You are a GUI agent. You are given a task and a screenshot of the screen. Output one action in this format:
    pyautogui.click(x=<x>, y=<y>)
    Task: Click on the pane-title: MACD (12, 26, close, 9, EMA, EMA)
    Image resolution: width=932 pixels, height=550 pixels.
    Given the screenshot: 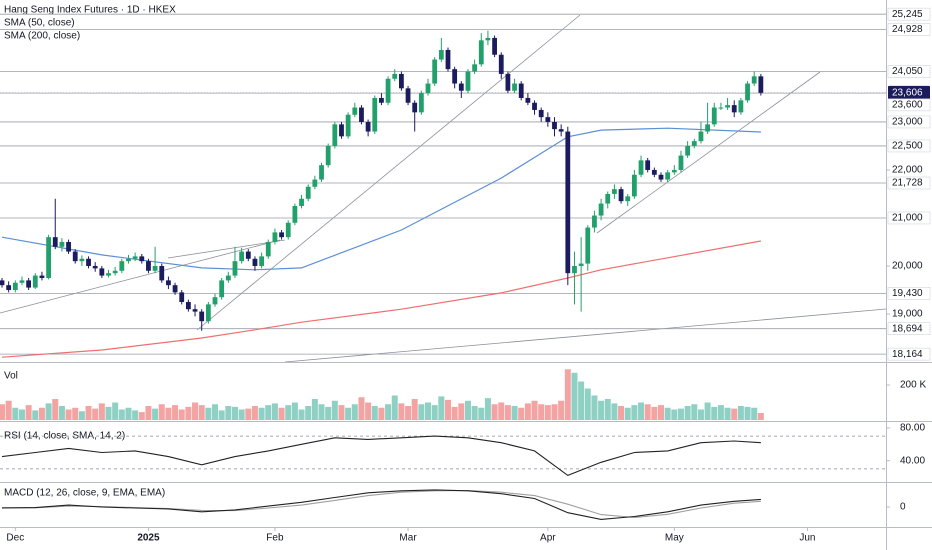 What is the action you would take?
    pyautogui.click(x=84, y=493)
    